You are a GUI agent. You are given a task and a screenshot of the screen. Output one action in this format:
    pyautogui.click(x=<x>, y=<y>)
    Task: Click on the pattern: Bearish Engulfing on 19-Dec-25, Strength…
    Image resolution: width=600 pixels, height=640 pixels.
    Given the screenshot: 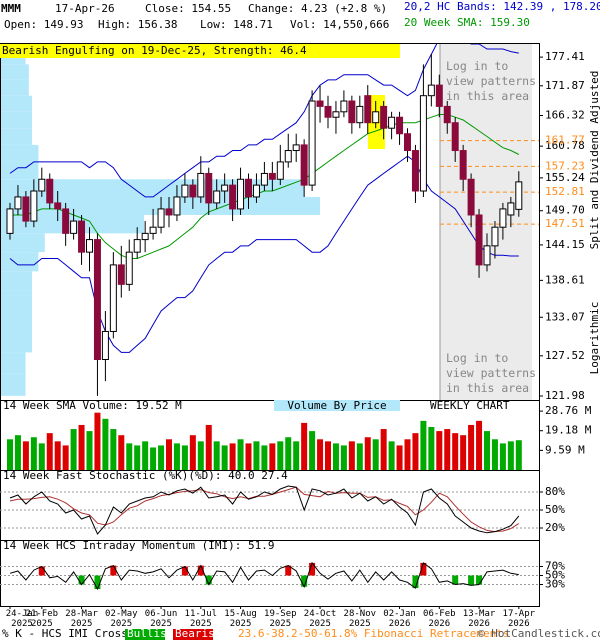 What is the action you would take?
    pyautogui.click(x=154, y=50)
    